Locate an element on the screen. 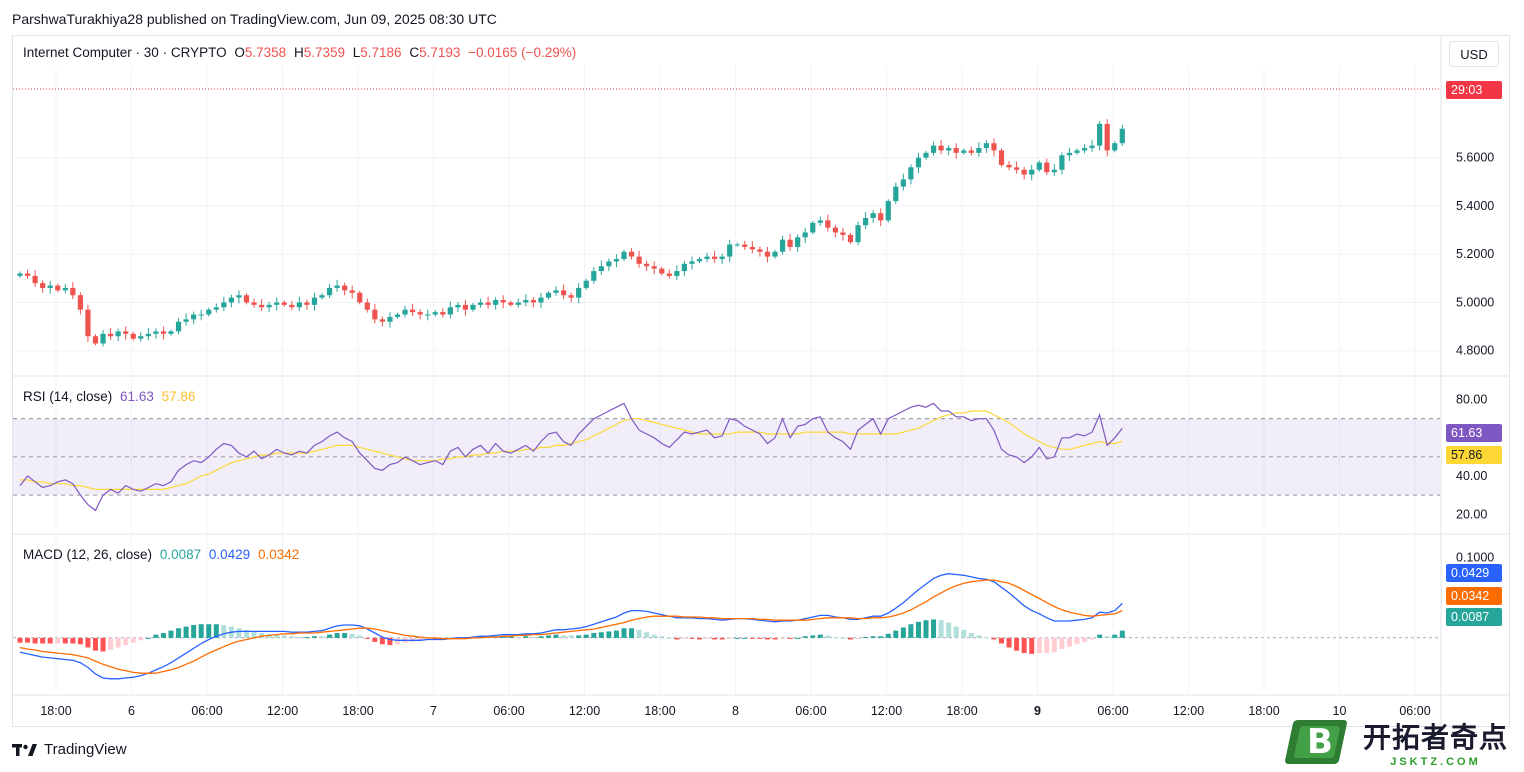 This screenshot has width=1524, height=772. rsi-label: RSI (14, close) is located at coordinates (68, 396).